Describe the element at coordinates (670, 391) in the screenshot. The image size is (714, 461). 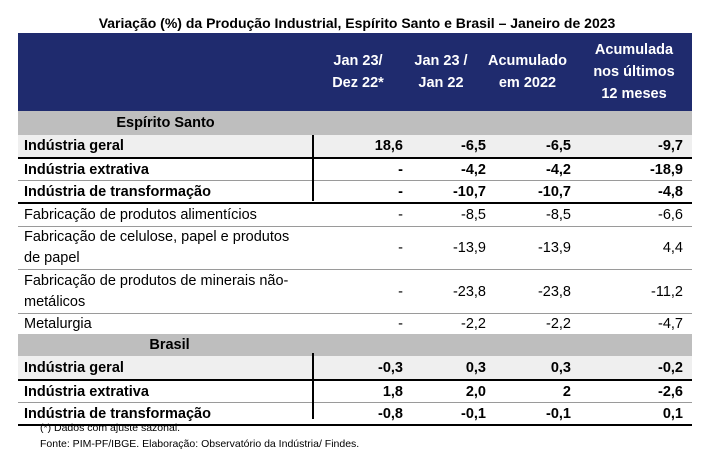
I see `cell-value: -2,6` at that location.